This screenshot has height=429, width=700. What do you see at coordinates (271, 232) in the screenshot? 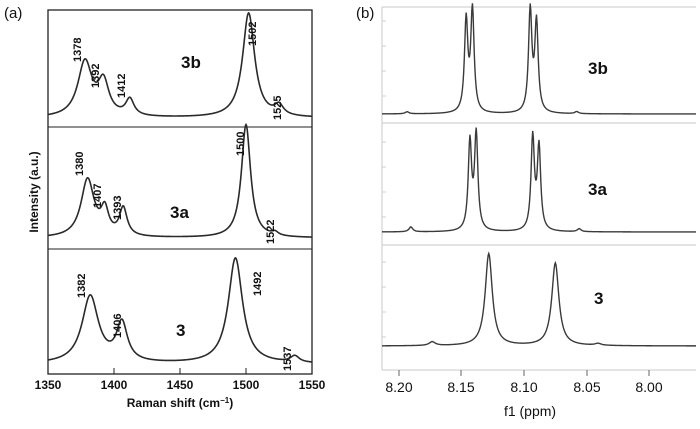
I see `peak-label: 1522` at bounding box center [271, 232].